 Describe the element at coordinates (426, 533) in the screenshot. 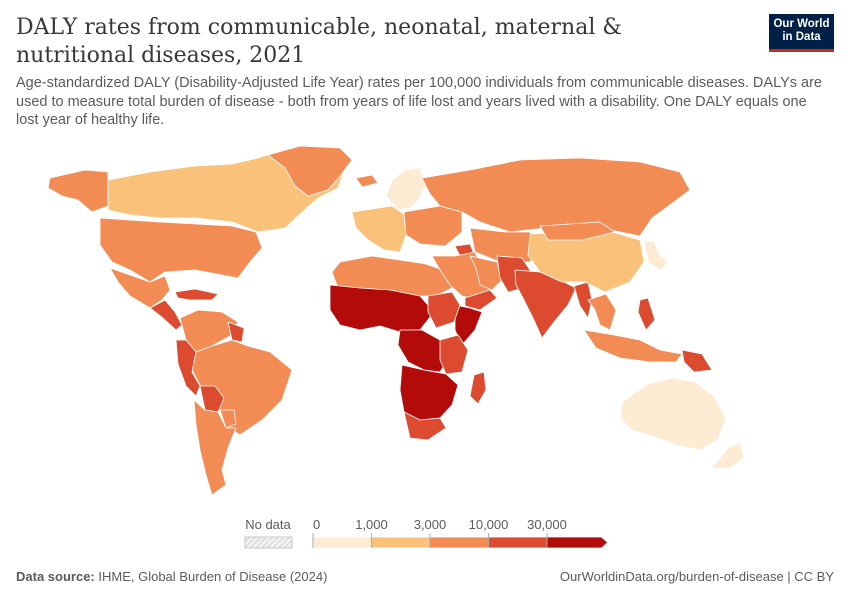

I see `legend: No data 0 1,000 3,000 10,000 30,000` at that location.